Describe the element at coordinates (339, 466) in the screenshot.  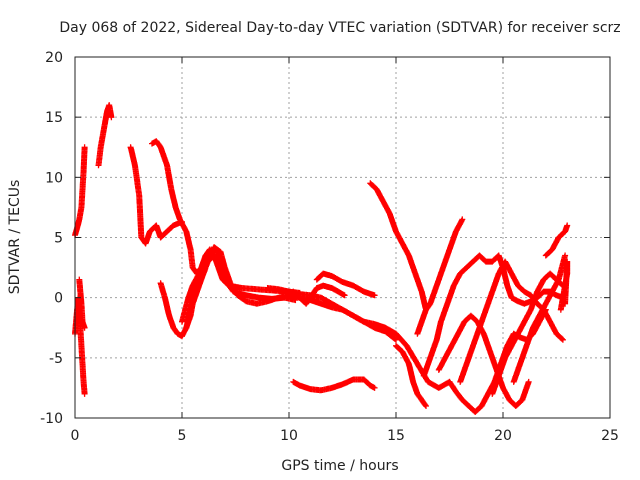
I see `x-axis-label: GPS time / hours` at that location.